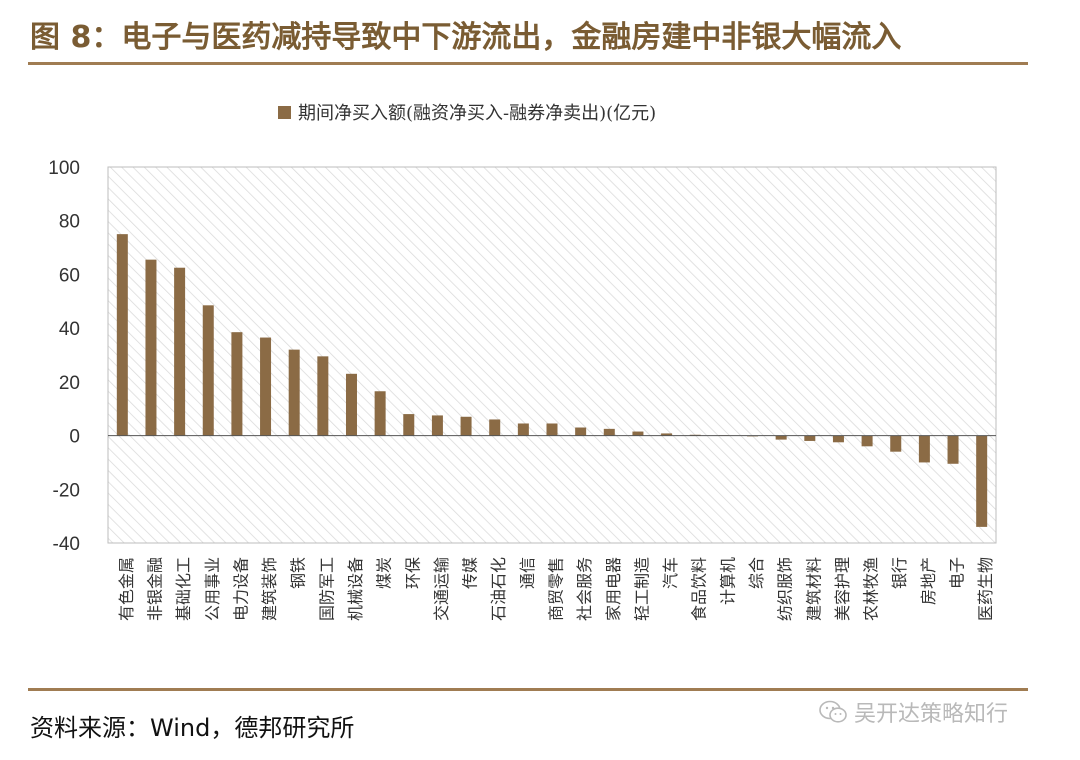 The width and height of the screenshot is (1080, 760). I want to click on x-tick-label: 石油石化, so click(498, 589).